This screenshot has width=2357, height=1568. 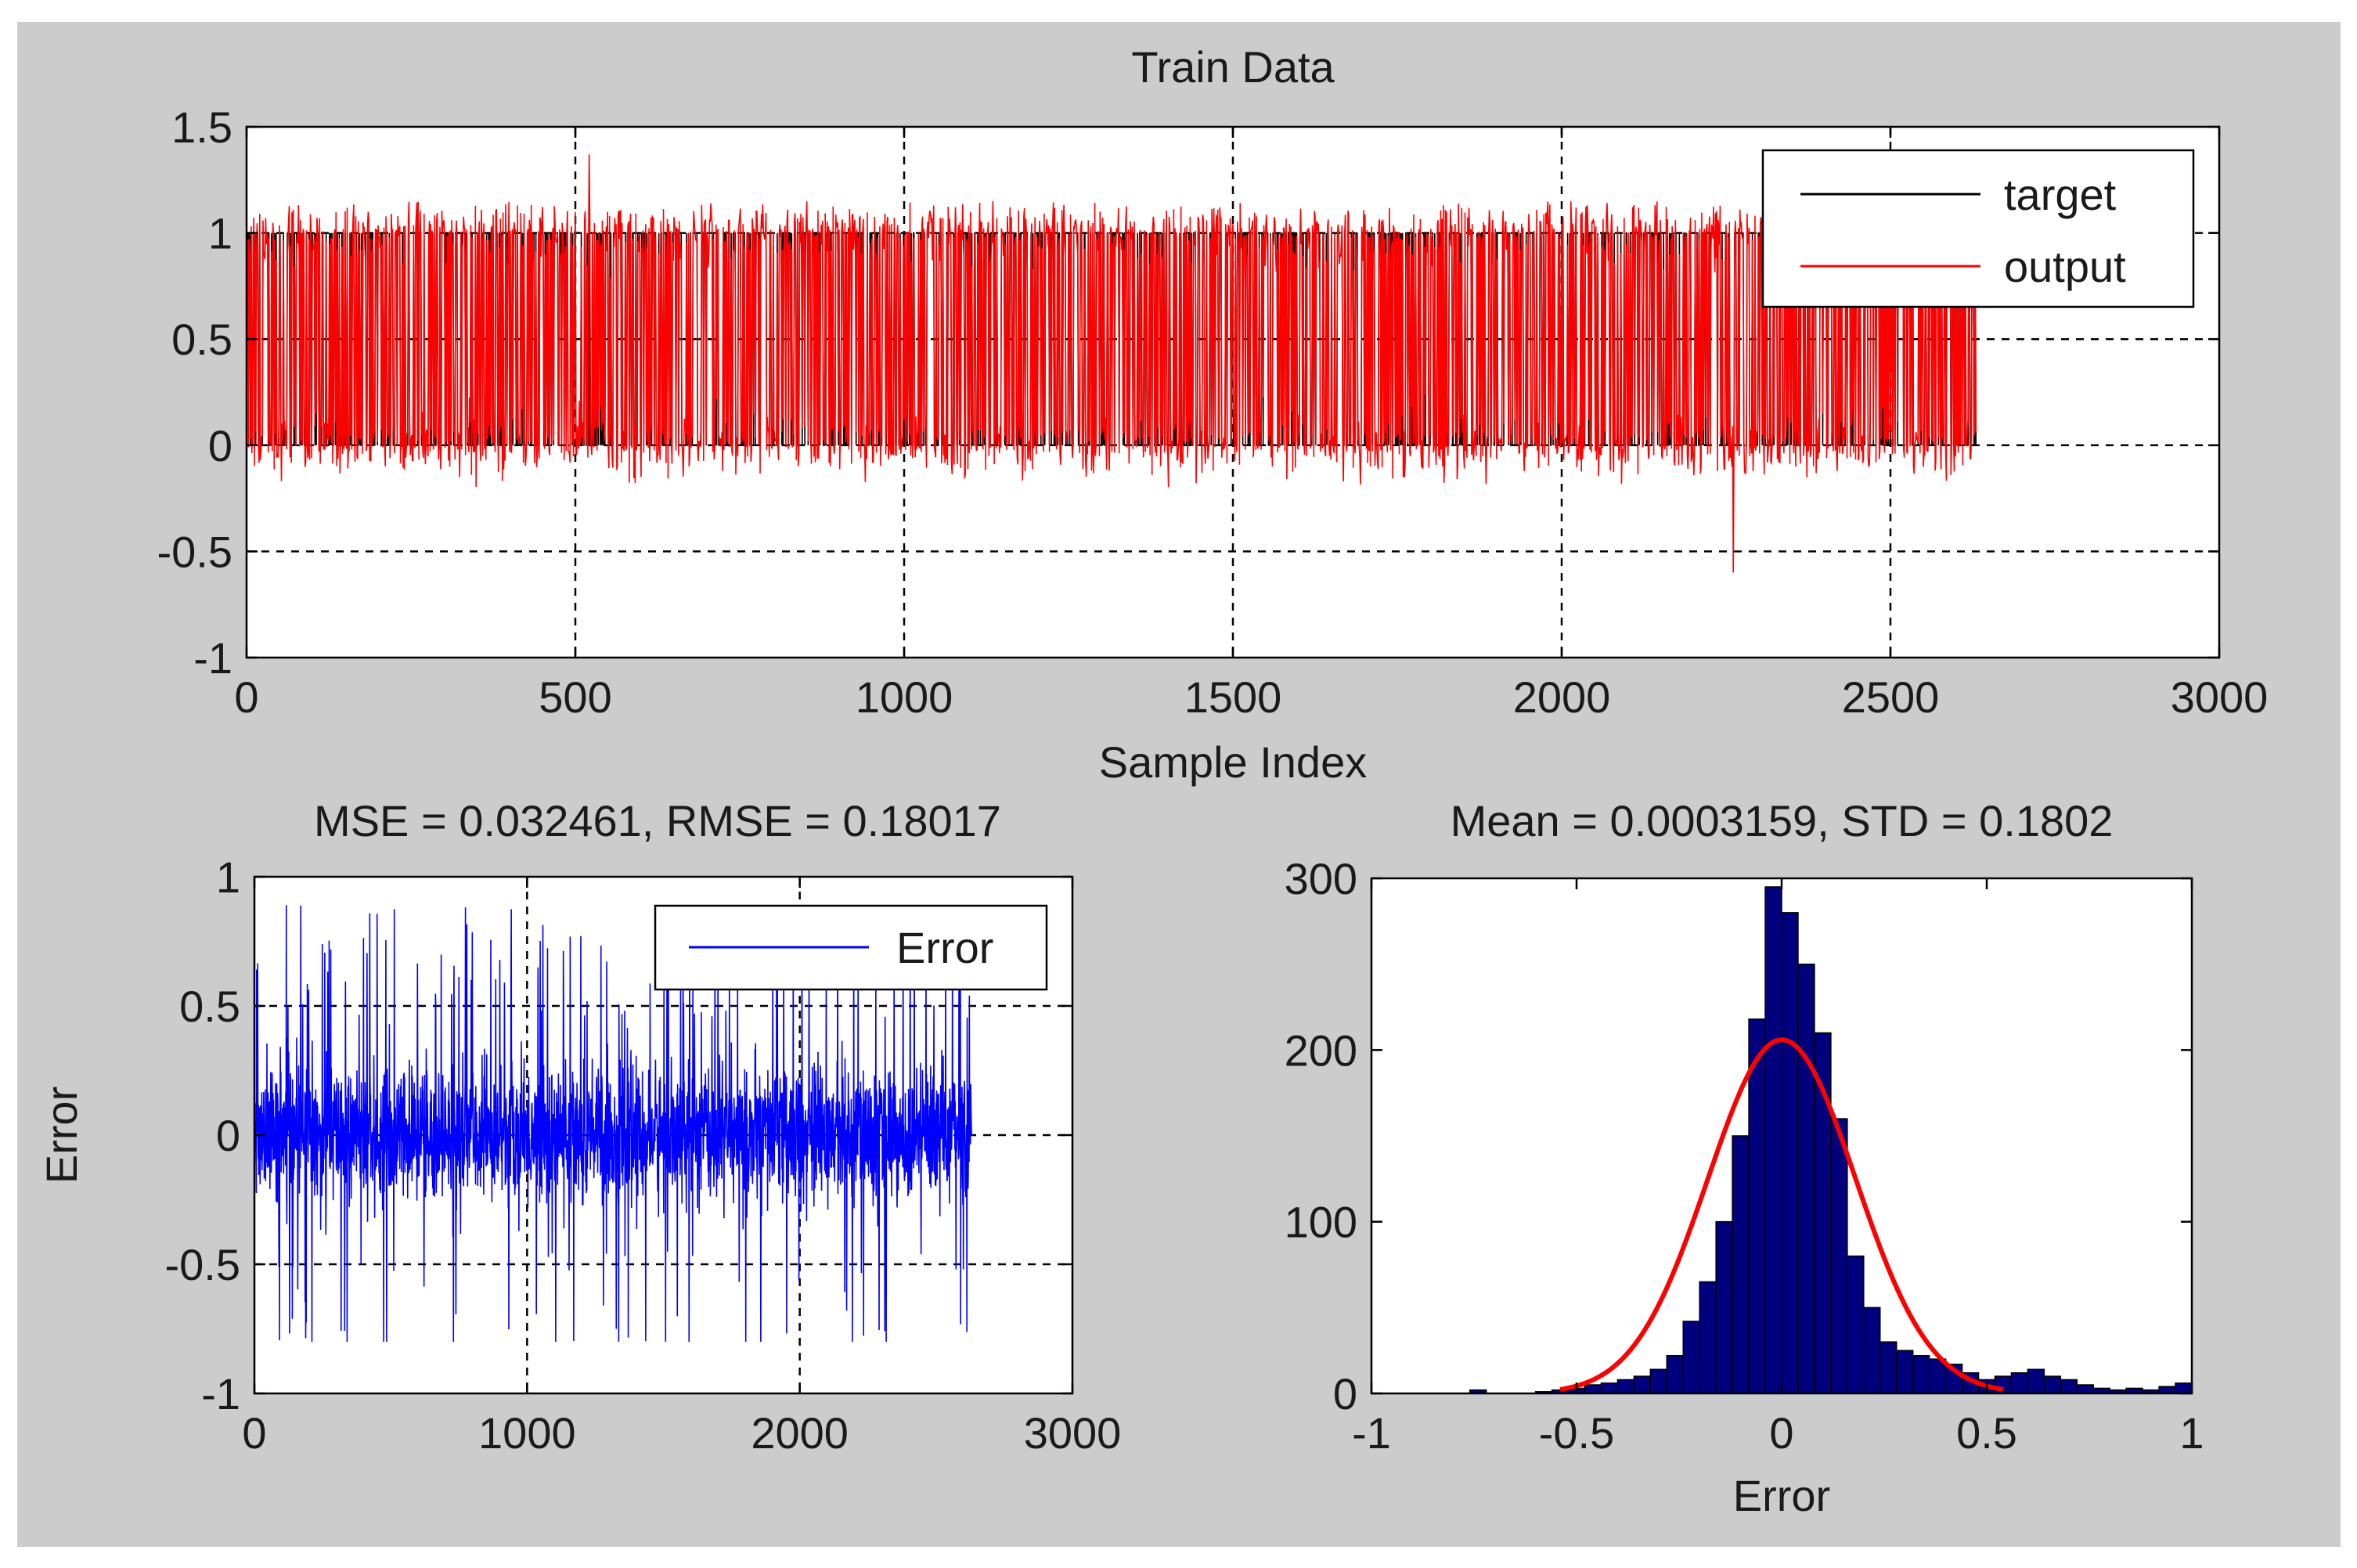 I want to click on error-xtick-label: 1000, so click(x=527, y=1433).